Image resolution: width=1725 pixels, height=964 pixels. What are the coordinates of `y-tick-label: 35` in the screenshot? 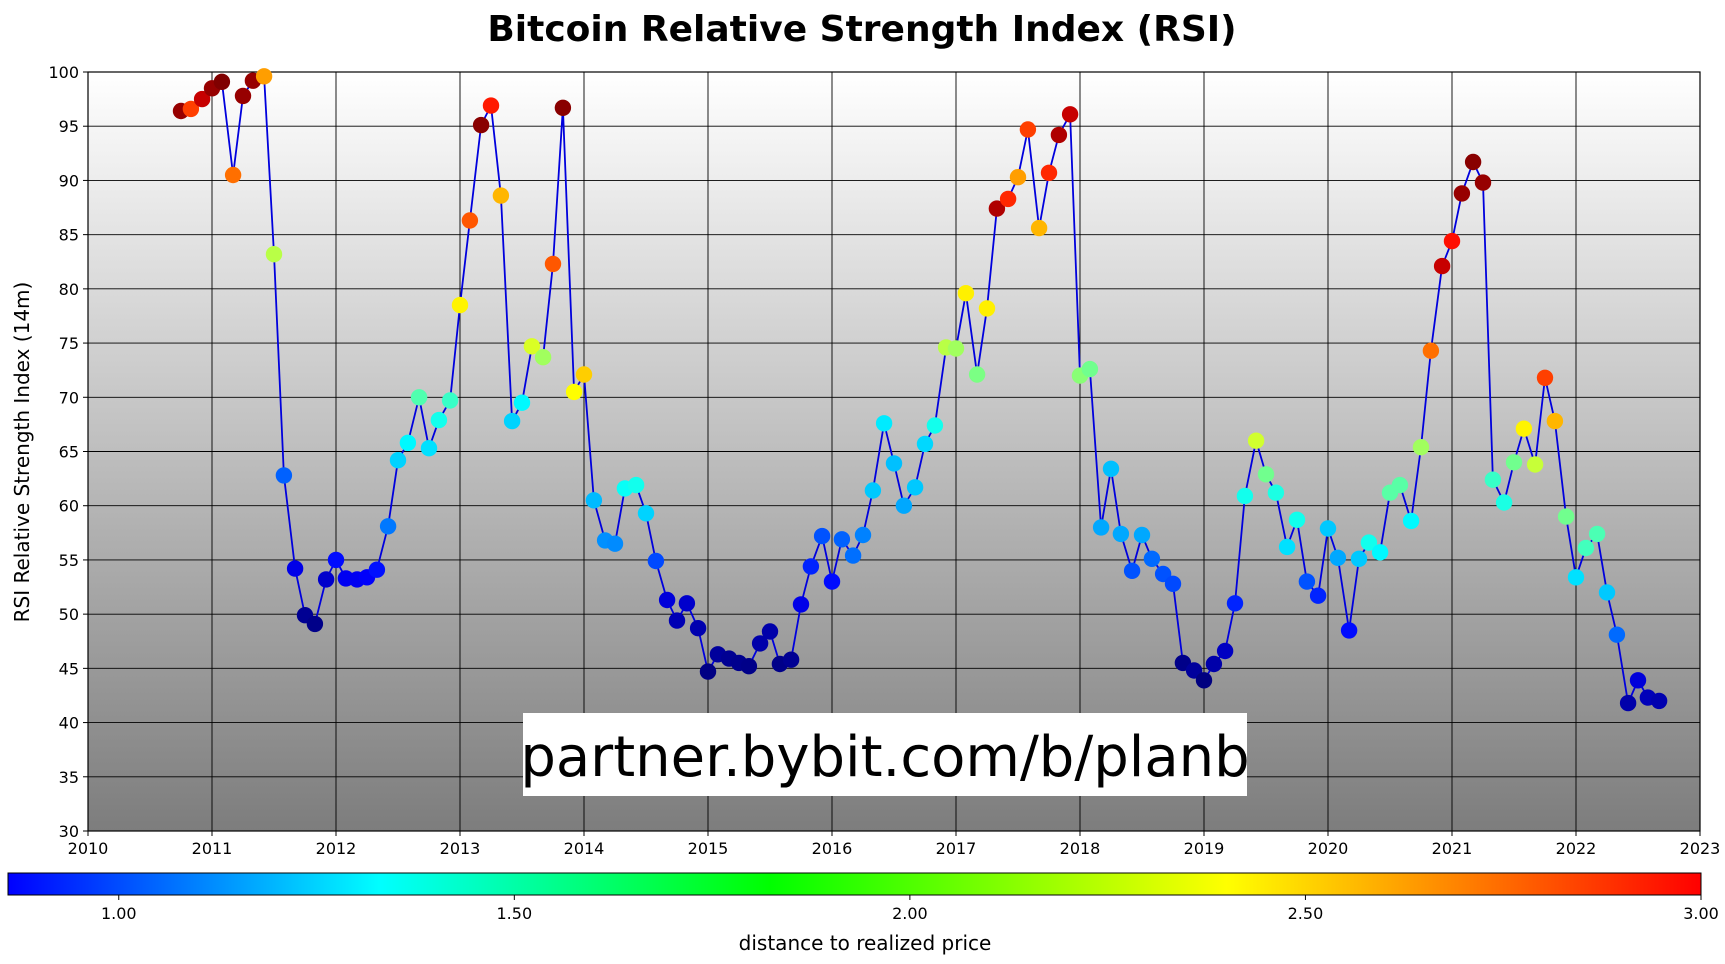 It's located at (69, 777).